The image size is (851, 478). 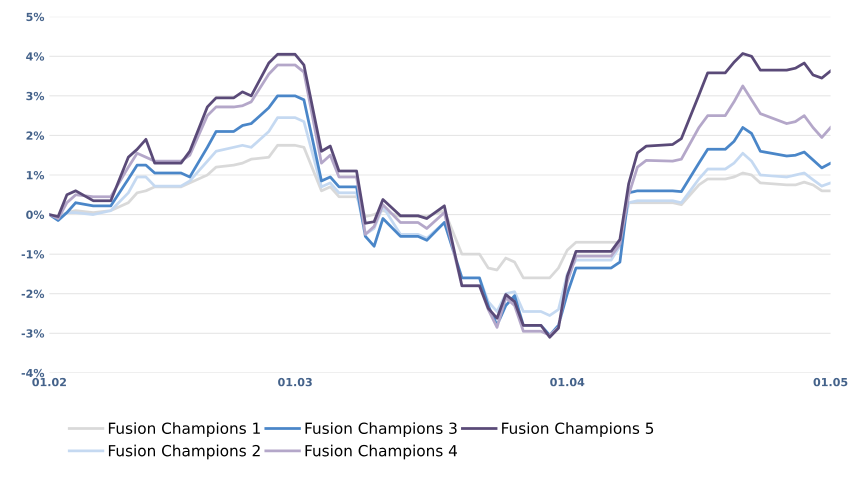 What do you see at coordinates (578, 429) in the screenshot?
I see `legend-label: Fusion Champions 5` at bounding box center [578, 429].